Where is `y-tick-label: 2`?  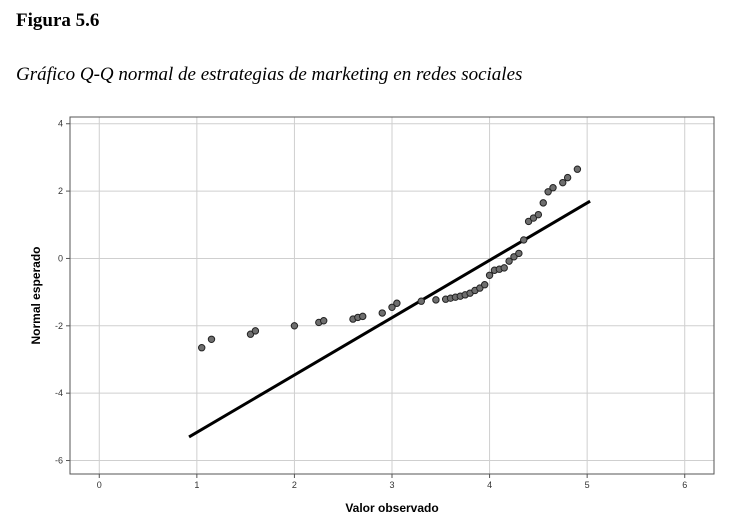
y-tick-label: 2 is located at coordinates (60, 191).